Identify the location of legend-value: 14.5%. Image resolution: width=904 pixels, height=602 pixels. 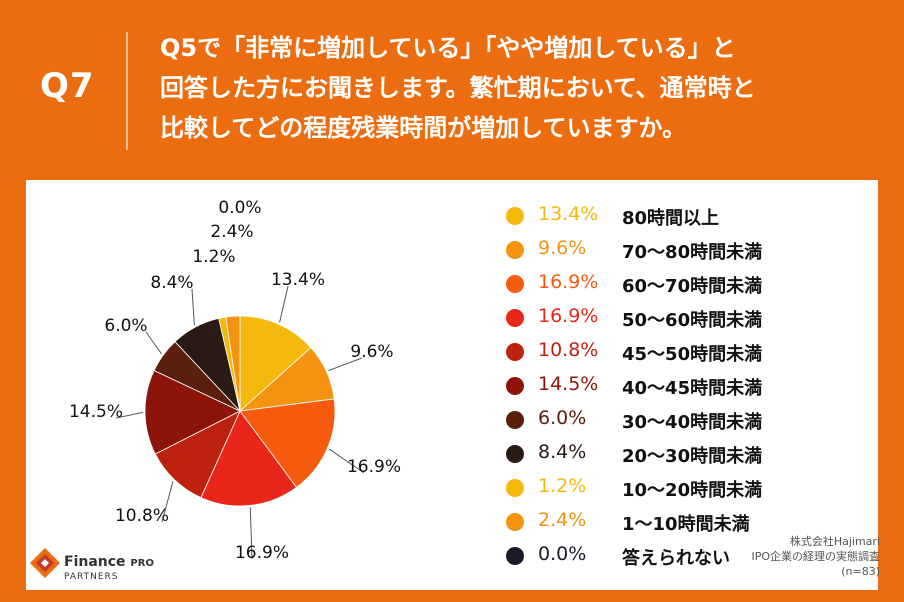
(568, 384).